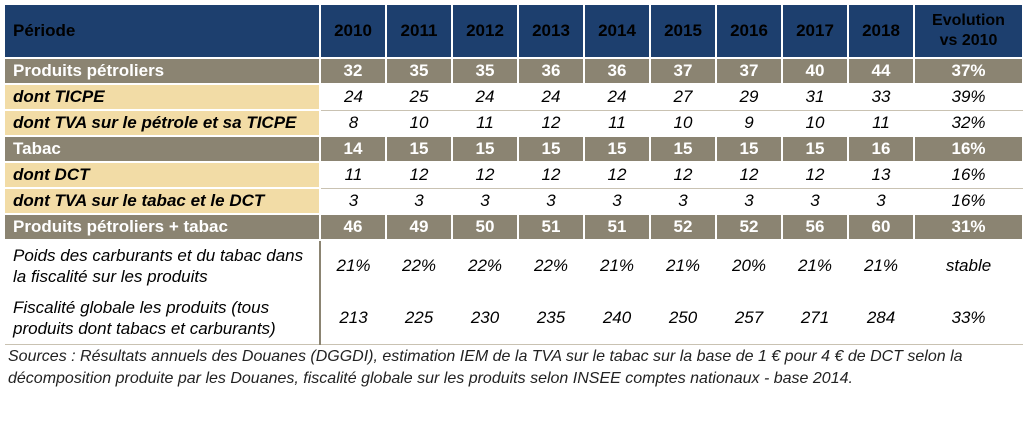  I want to click on table-row: Tabac 14 15 15 15 15 15 15 15 16 16%, so click(513, 149).